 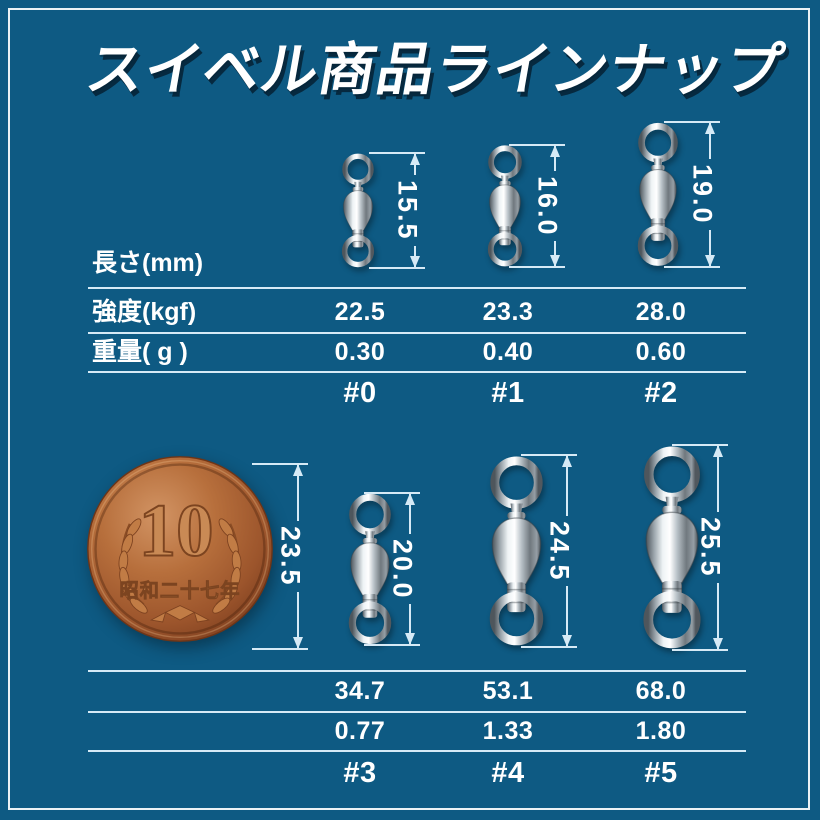 I want to click on coin-era-text: 昭和二十七年, so click(x=180, y=590).